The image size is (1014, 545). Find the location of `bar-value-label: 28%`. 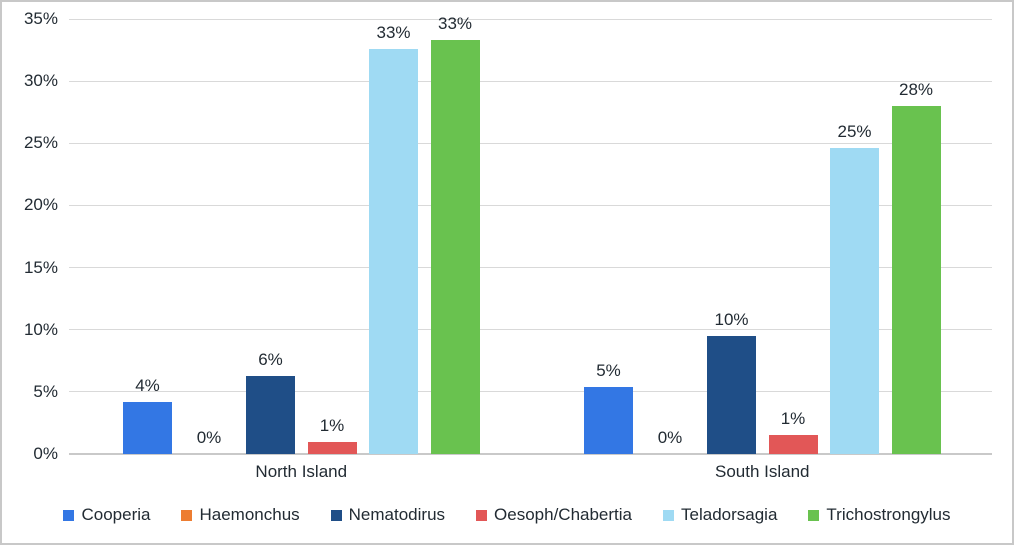

bar-value-label: 28% is located at coordinates (916, 89).